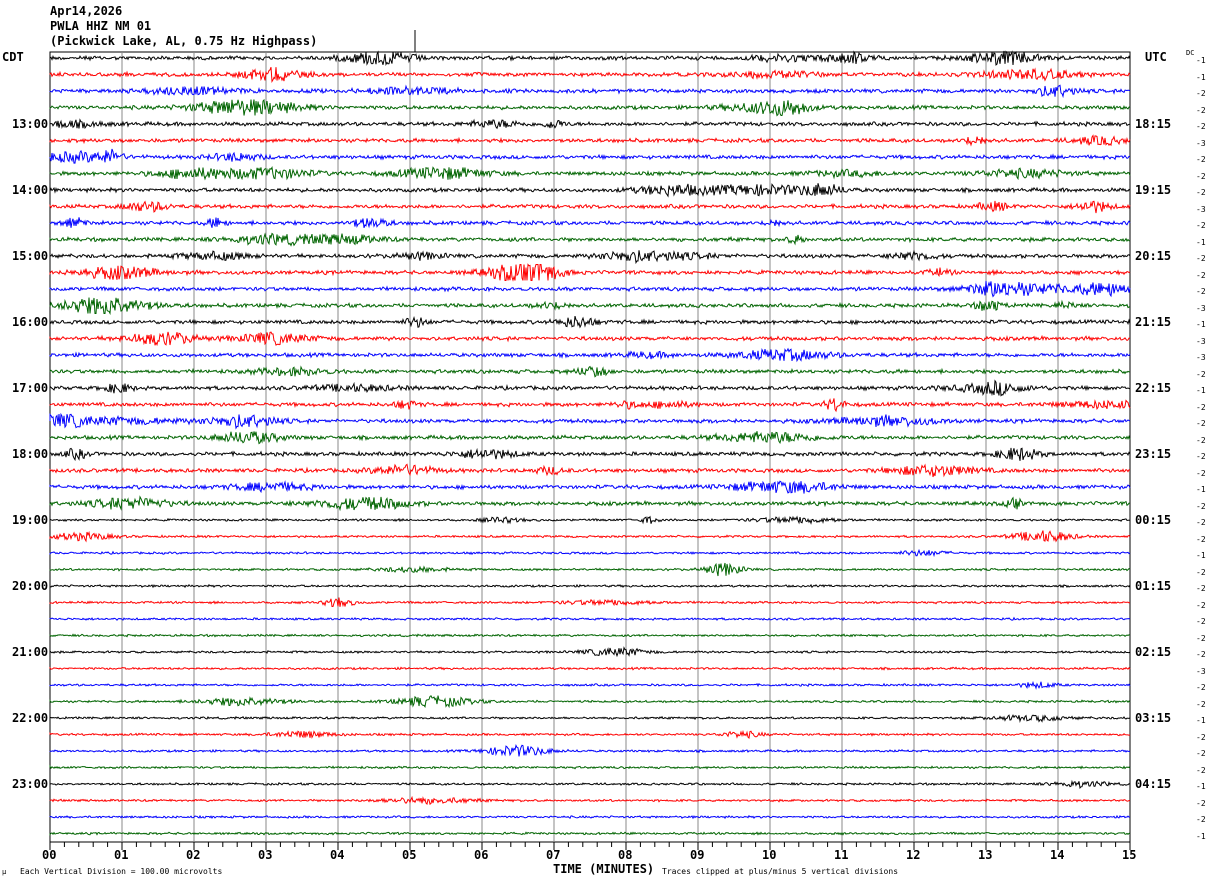  What do you see at coordinates (121, 855) in the screenshot?
I see `x-tick-label: 01` at bounding box center [121, 855].